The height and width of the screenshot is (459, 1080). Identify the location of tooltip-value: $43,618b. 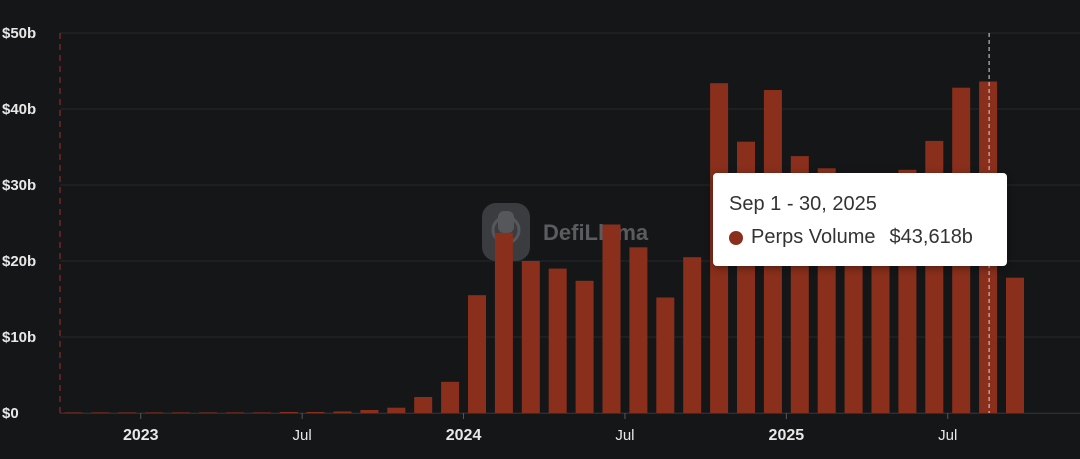
(931, 237).